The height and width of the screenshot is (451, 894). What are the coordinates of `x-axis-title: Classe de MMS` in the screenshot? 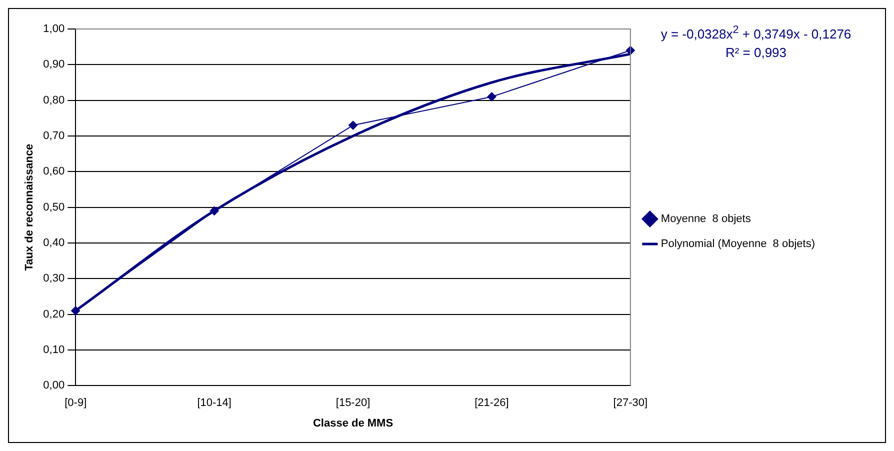 It's located at (353, 423).